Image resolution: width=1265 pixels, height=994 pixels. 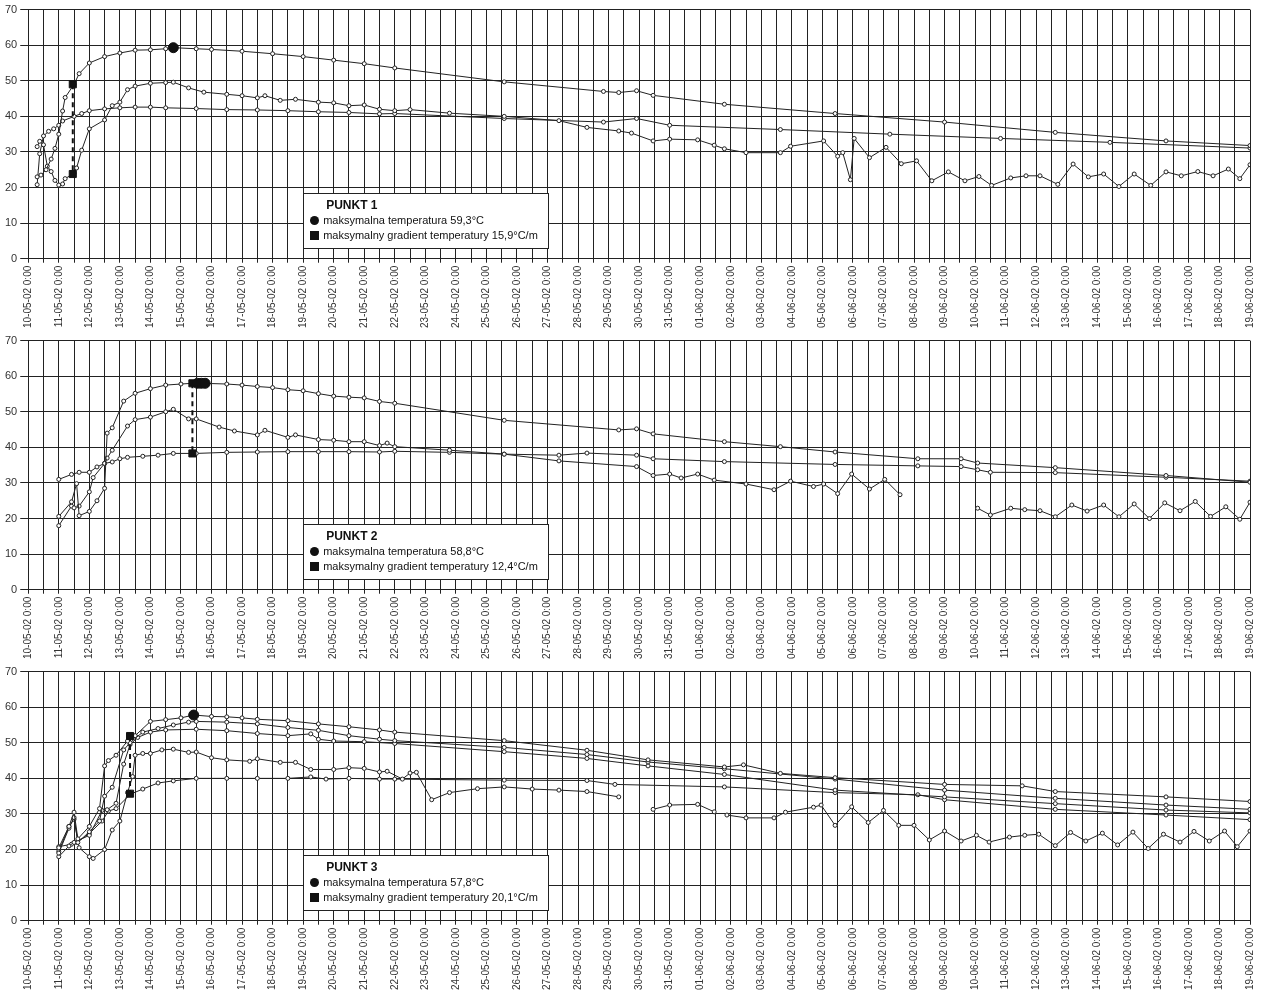 I want to click on x-tick-label: 17-05-02 0:00, so click(x=241, y=297).